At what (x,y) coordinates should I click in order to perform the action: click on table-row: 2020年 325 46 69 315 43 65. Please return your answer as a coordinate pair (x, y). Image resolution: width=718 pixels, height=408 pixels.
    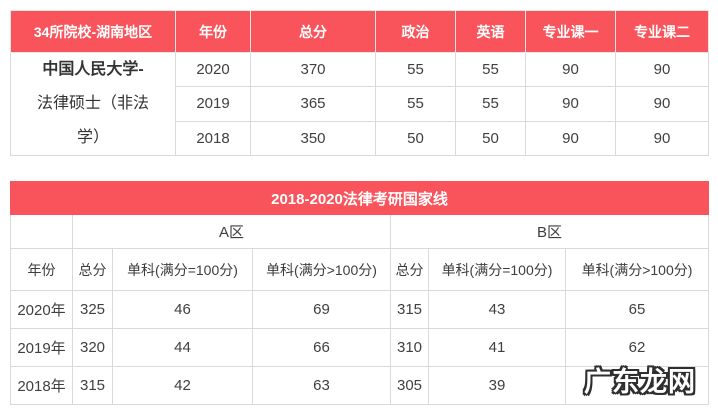
    Looking at the image, I should click on (359, 309).